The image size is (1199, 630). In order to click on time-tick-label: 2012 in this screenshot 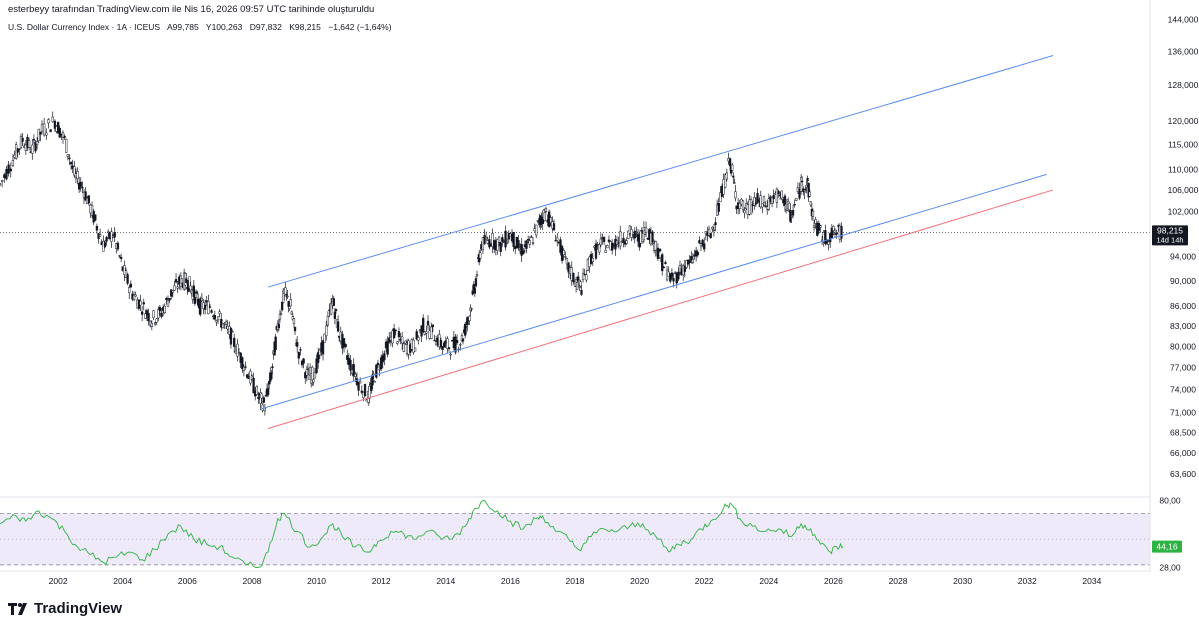, I will do `click(381, 581)`.